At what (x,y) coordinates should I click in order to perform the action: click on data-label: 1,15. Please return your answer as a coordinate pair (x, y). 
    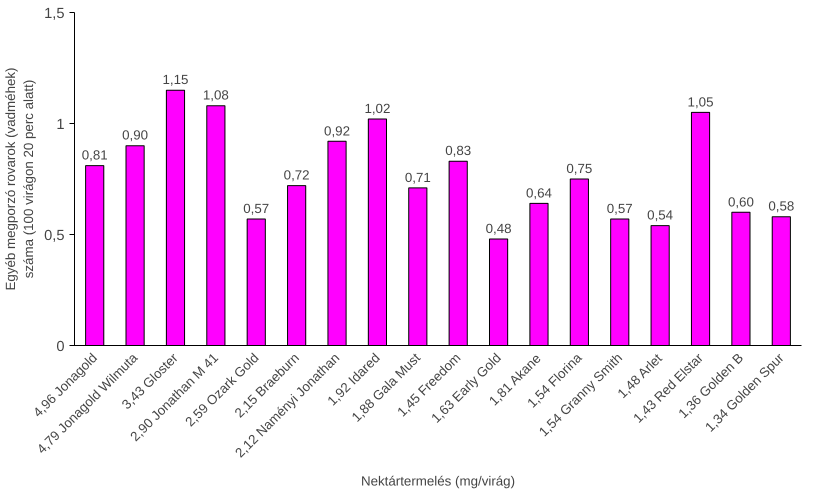
    Looking at the image, I should click on (175, 80).